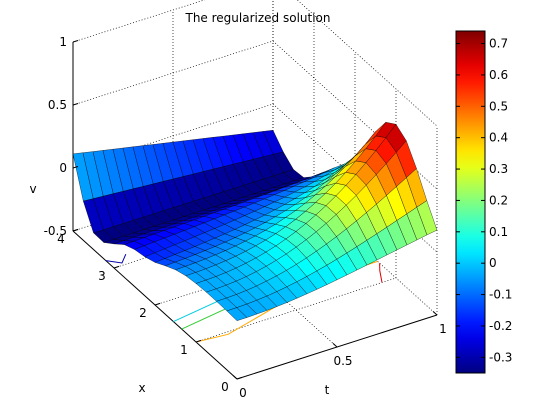 Image resolution: width=560 pixels, height=420 pixels. What do you see at coordinates (498, 44) in the screenshot?
I see `colorbar-tick-label: 0.7` at bounding box center [498, 44].